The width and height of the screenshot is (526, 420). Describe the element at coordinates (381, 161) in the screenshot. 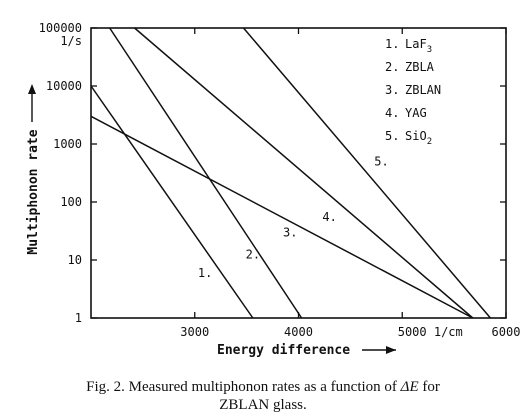

I see `series-number-label: 5.` at that location.